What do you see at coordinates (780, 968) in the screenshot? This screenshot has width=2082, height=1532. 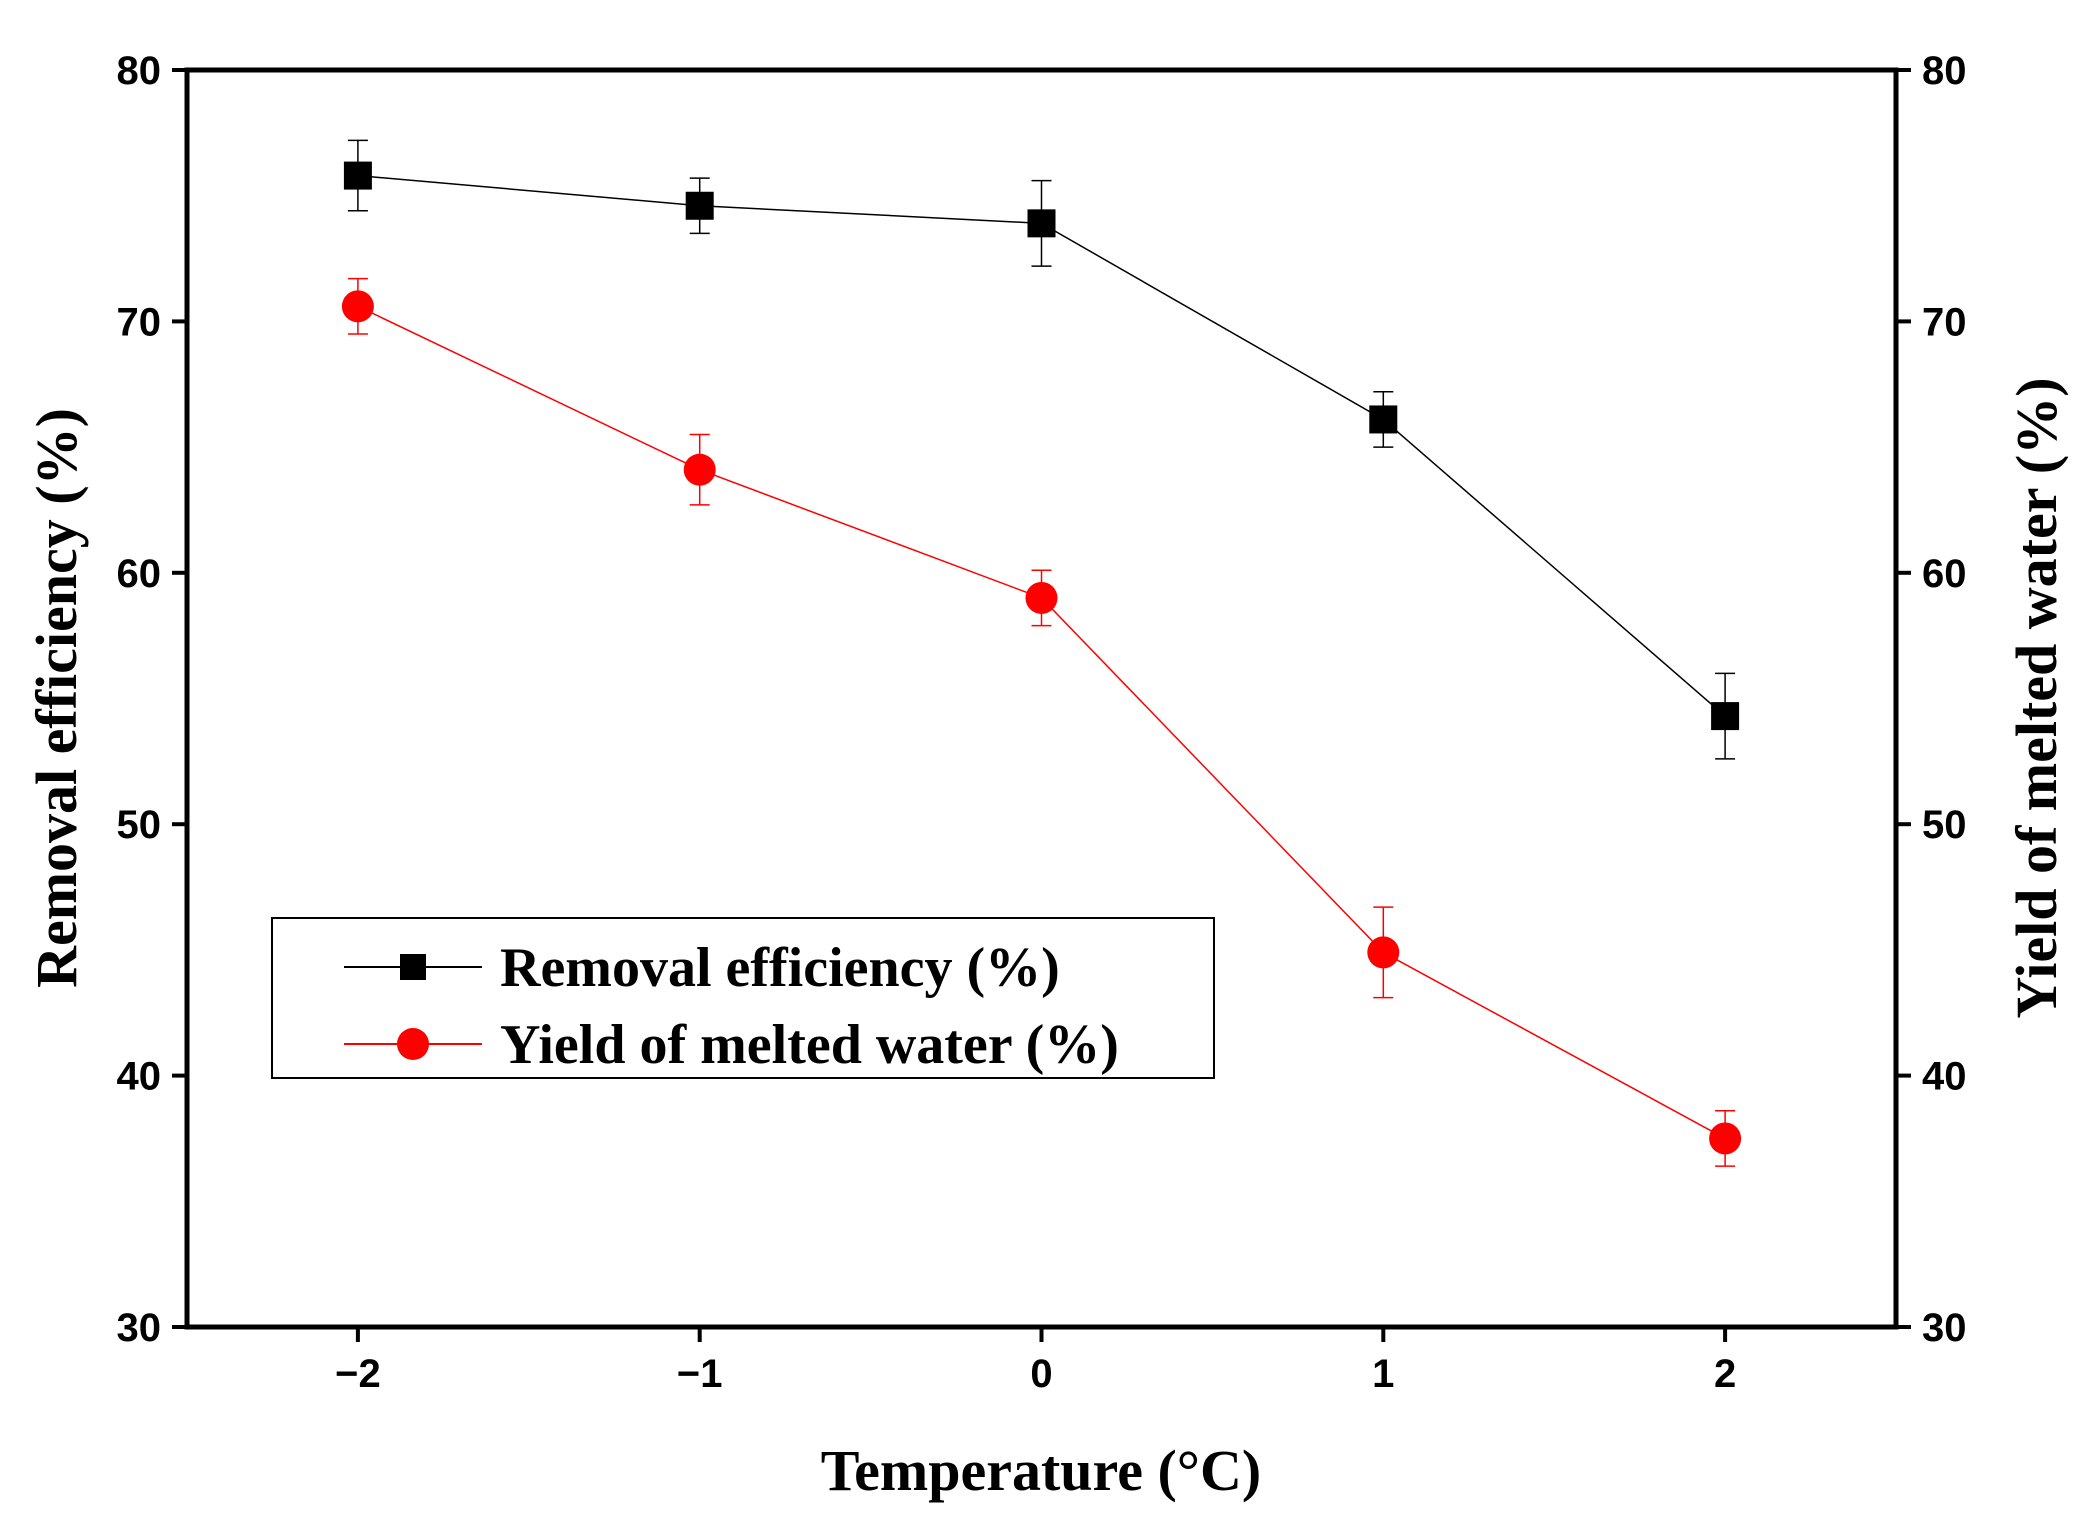 I see `legend-label-removal: Removal efficiency (%)` at bounding box center [780, 968].